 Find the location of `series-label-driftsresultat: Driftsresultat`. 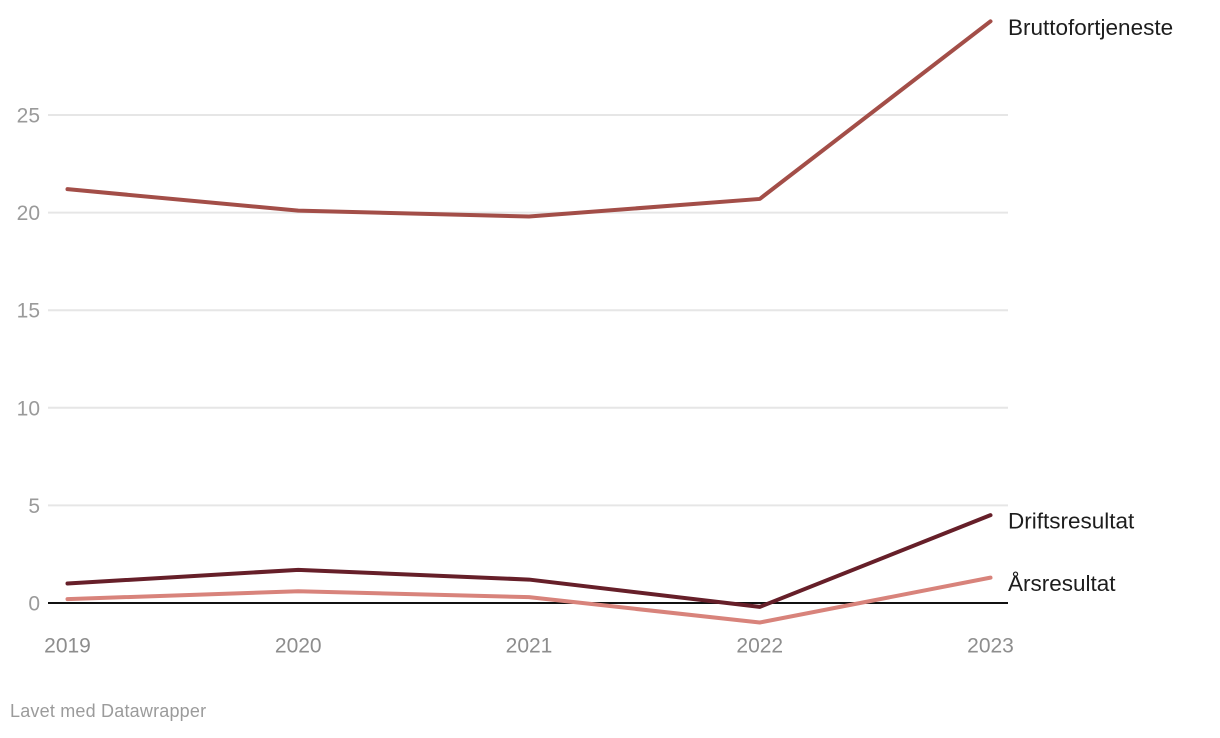

series-label-driftsresultat: Driftsresultat is located at coordinates (1071, 521).